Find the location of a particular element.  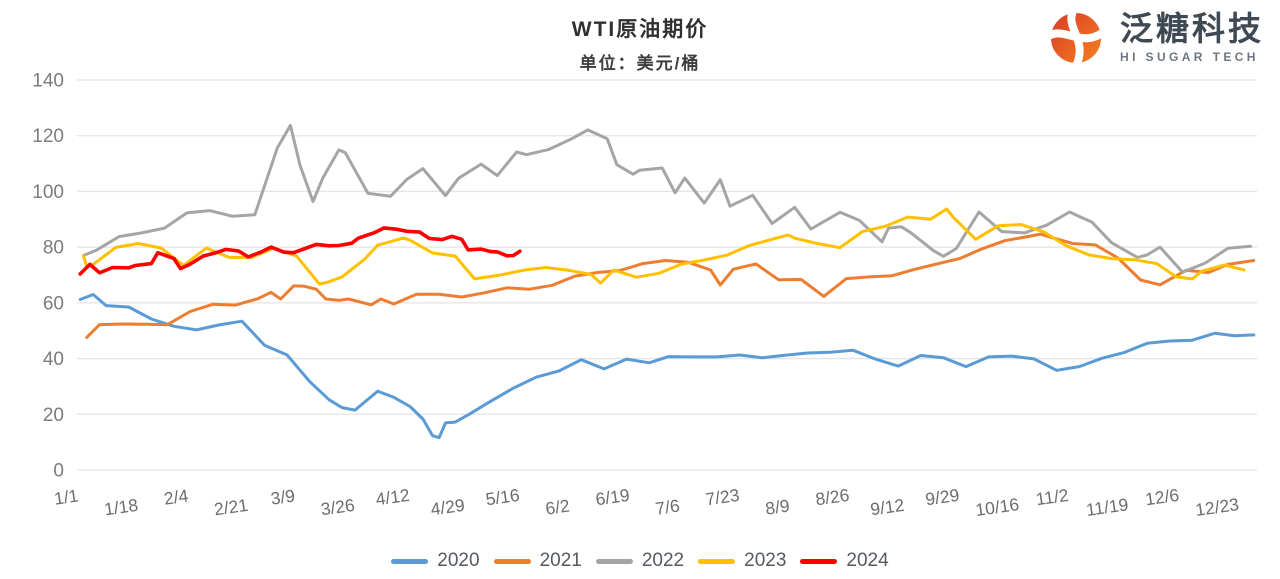

x-axis-label-9-29: 9/29 is located at coordinates (942, 497).